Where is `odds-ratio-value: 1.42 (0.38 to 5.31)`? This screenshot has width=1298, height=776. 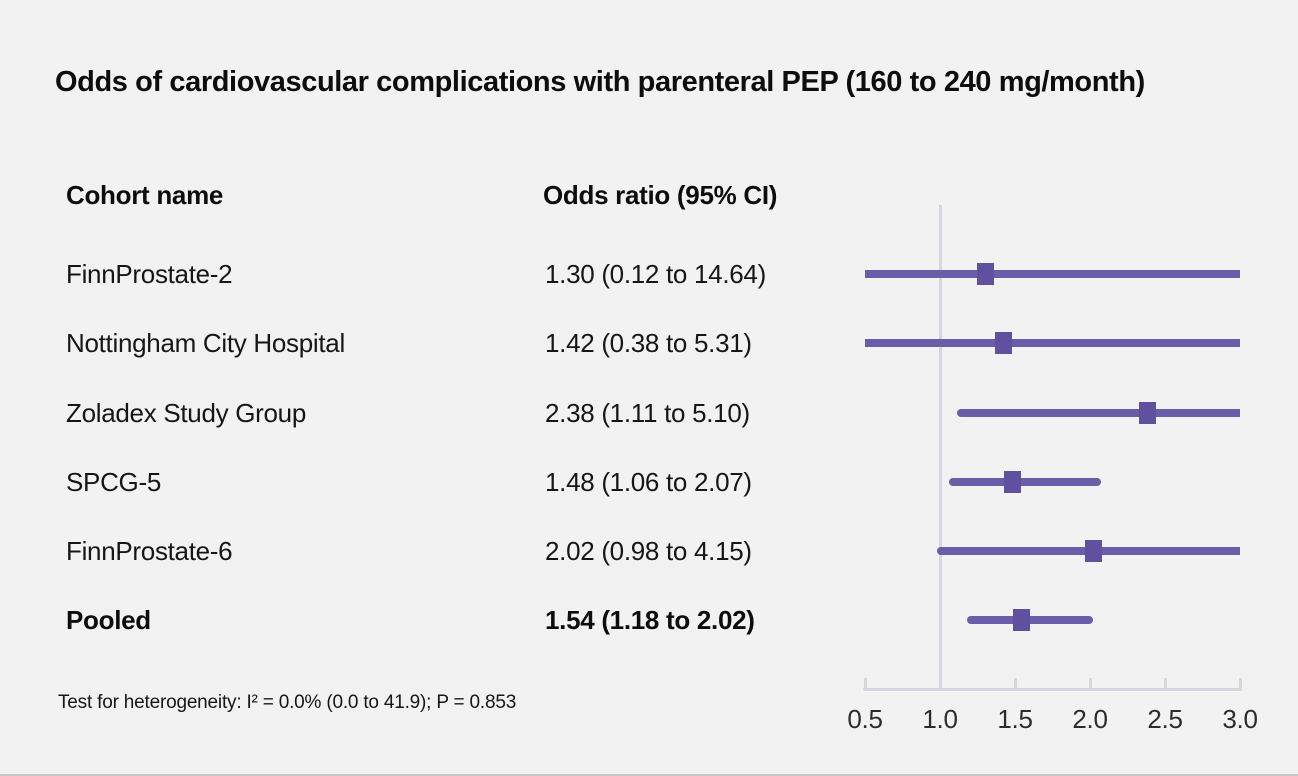 odds-ratio-value: 1.42 (0.38 to 5.31) is located at coordinates (648, 343).